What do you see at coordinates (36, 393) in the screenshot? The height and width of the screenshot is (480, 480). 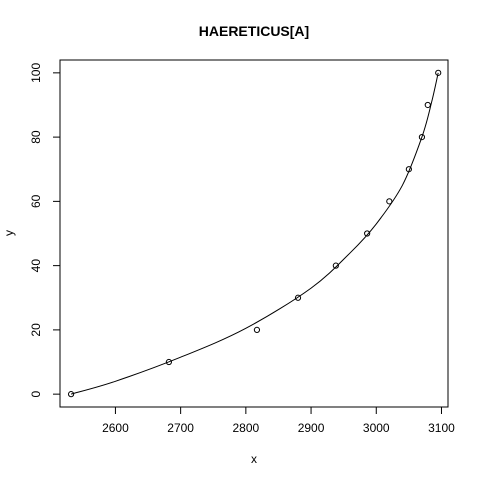 I see `y-tick-label: 0` at bounding box center [36, 393].